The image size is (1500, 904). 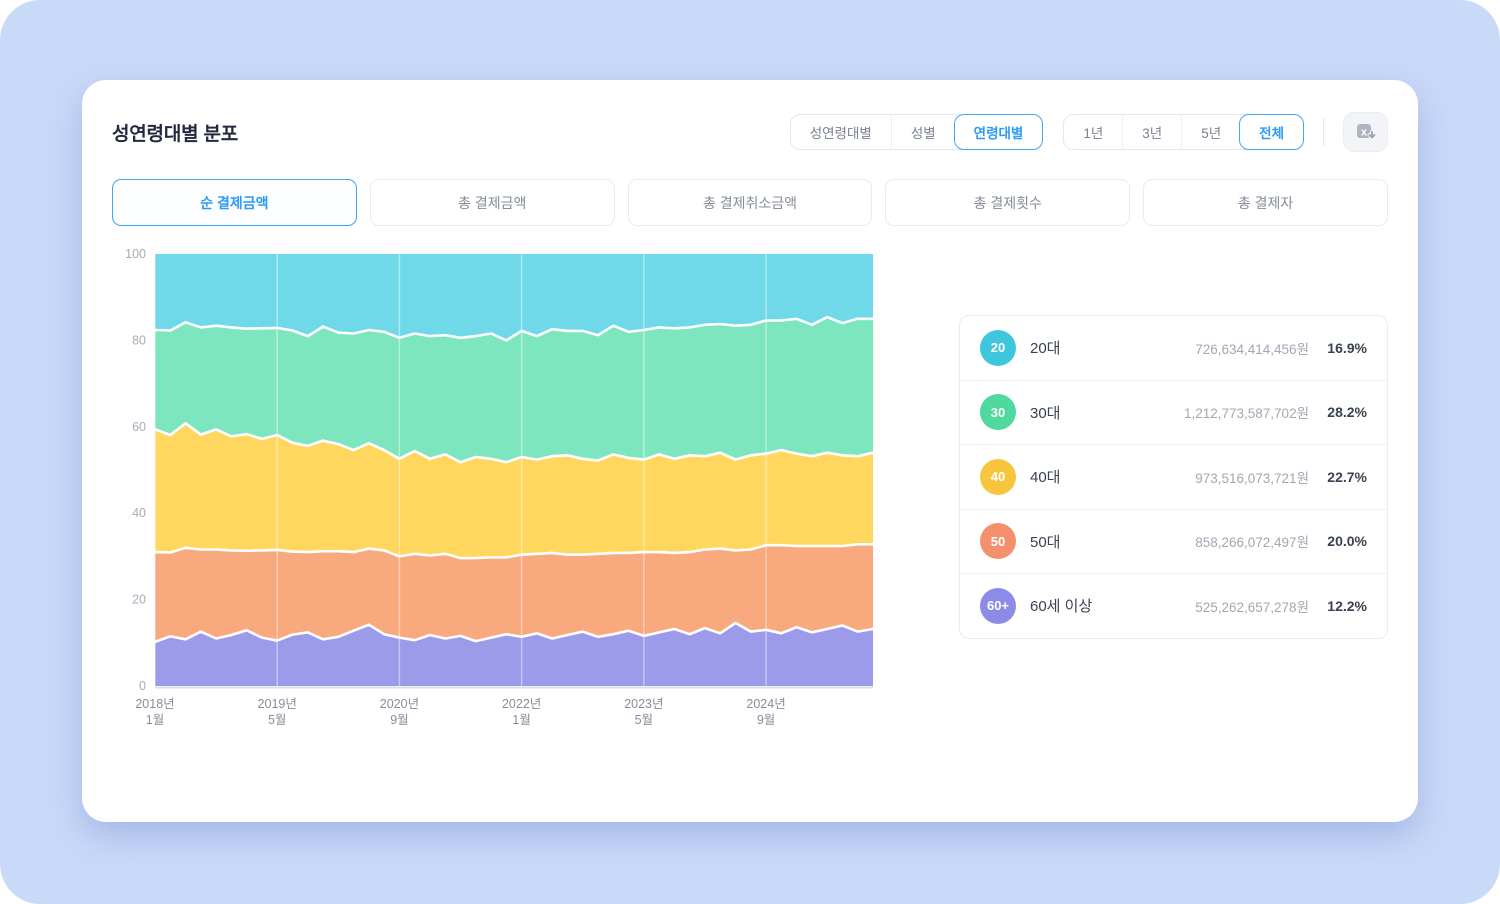 I want to click on svg-text: 100, so click(x=135, y=254).